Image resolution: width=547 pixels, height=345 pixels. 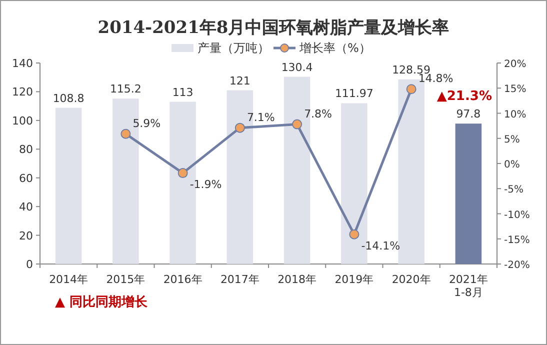 What do you see at coordinates (297, 67) in the screenshot?
I see `data-label: 130.4` at bounding box center [297, 67].